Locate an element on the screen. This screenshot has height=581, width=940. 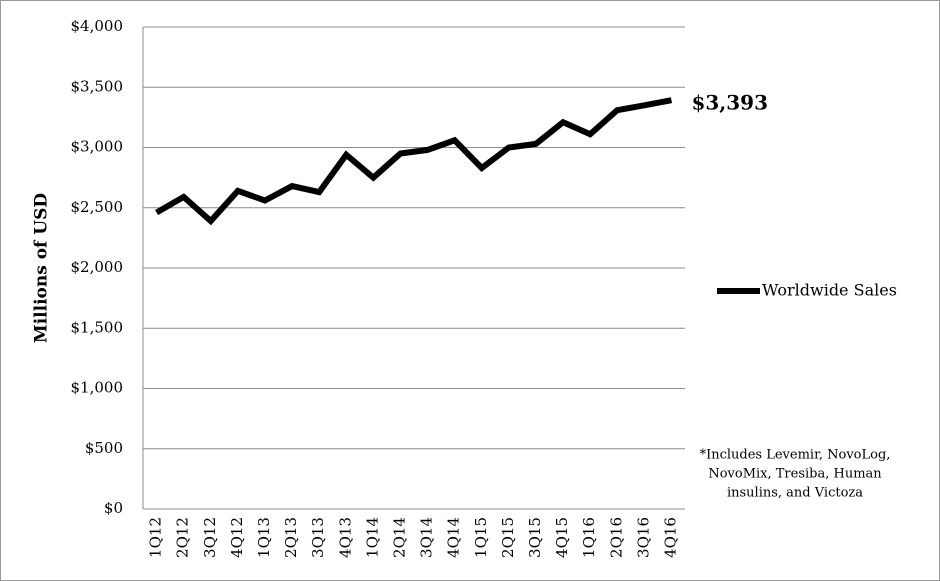
x-tick-label: 1Q14 is located at coordinates (372, 537).